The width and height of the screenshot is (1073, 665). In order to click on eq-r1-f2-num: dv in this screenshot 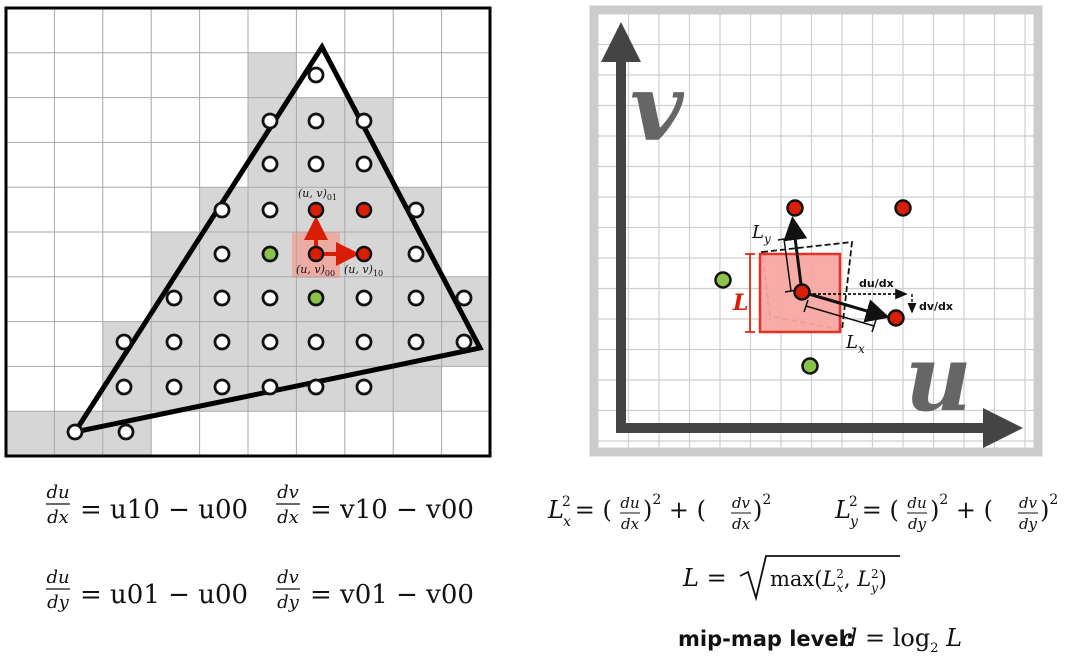, I will do `click(288, 492)`.